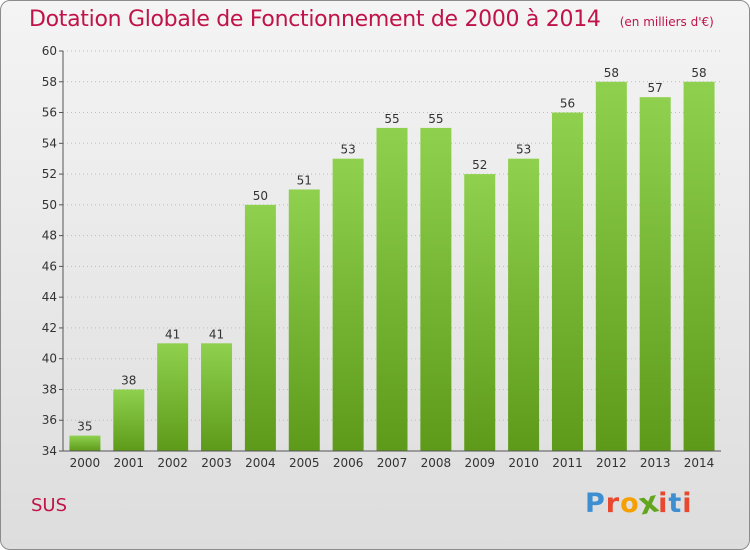 Image resolution: width=750 pixels, height=550 pixels. What do you see at coordinates (49, 505) in the screenshot?
I see `commune-name: SUS` at bounding box center [49, 505].